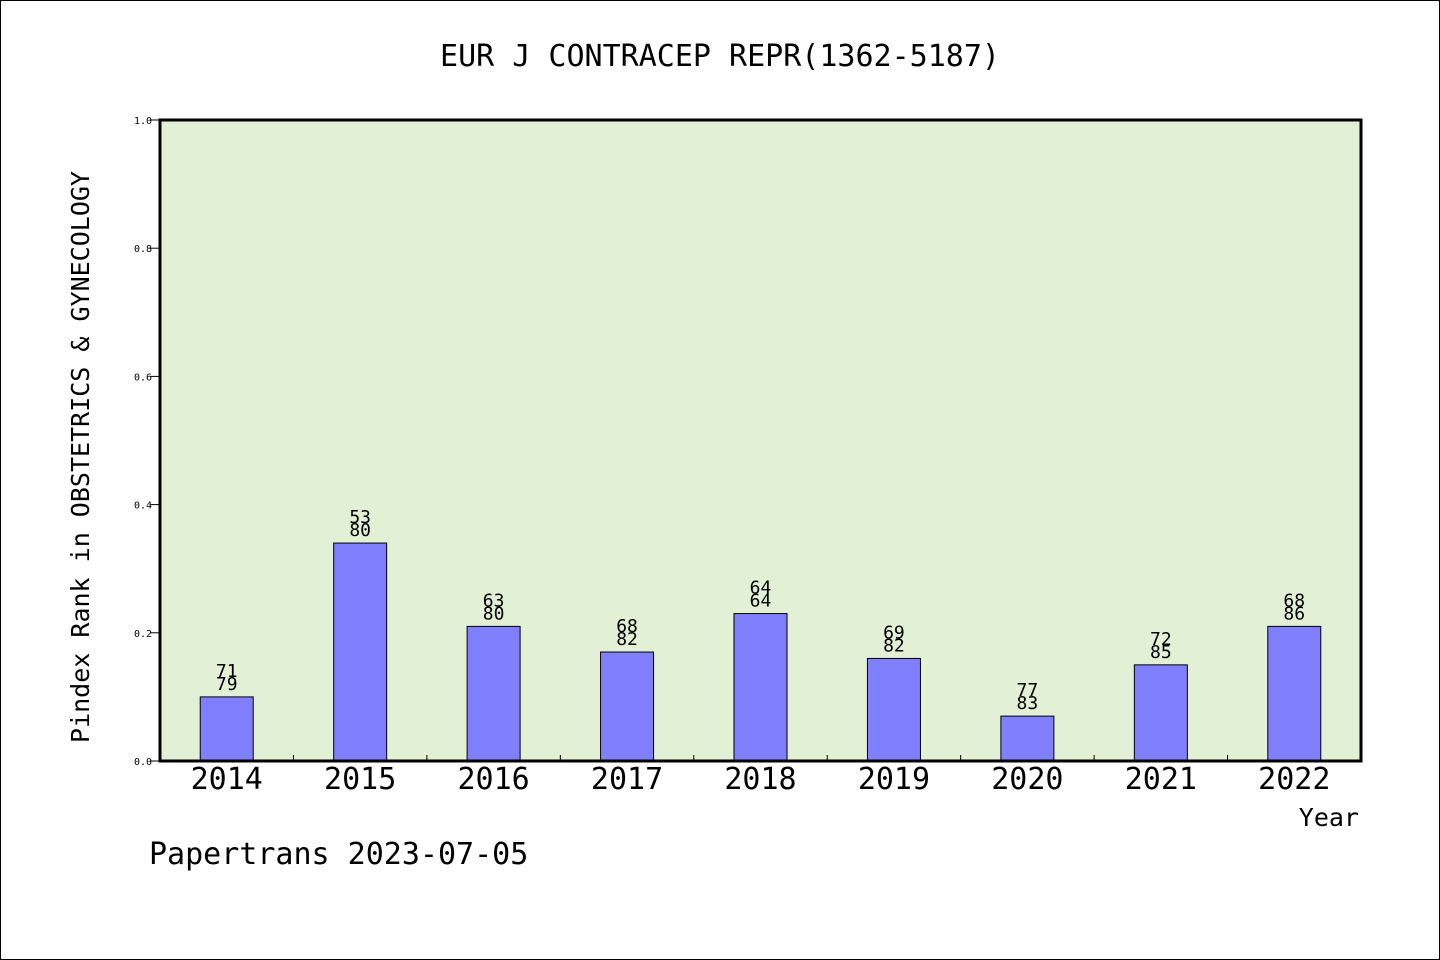 Image resolution: width=1440 pixels, height=960 pixels. I want to click on x-tick-label: 2018, so click(760, 779).